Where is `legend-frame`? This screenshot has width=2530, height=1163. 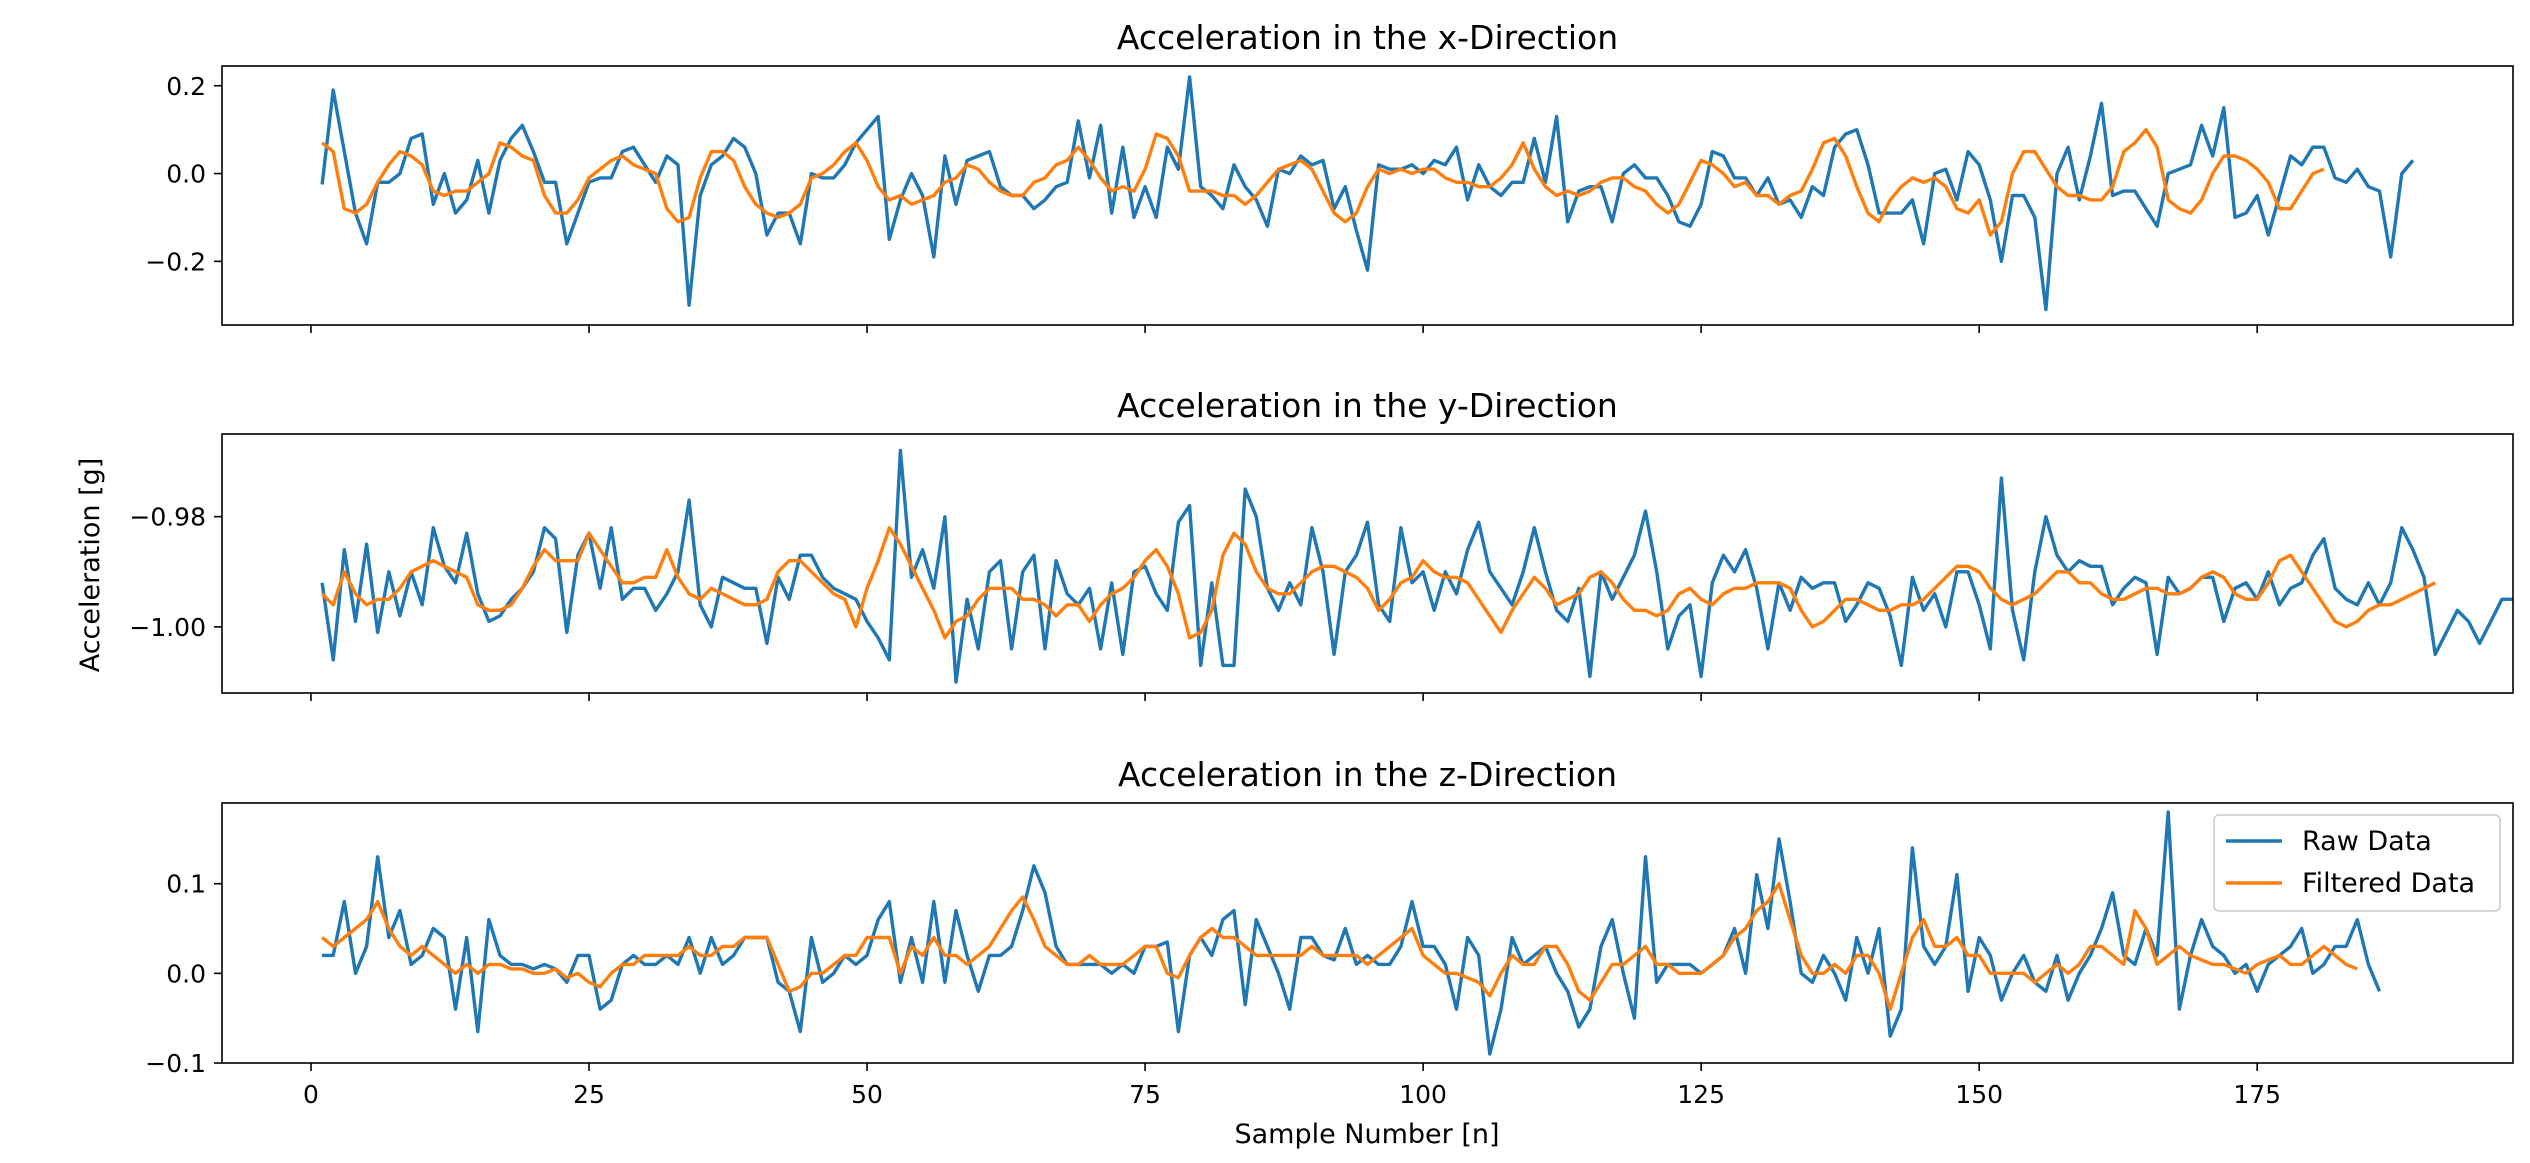
legend-frame is located at coordinates (2357, 863).